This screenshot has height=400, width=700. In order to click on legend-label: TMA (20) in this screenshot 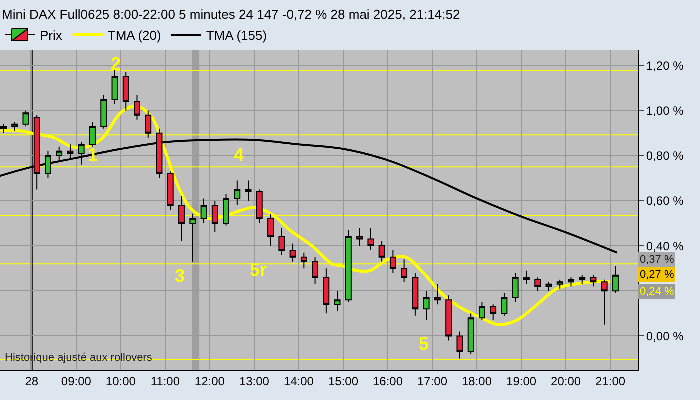, I will do `click(135, 36)`.